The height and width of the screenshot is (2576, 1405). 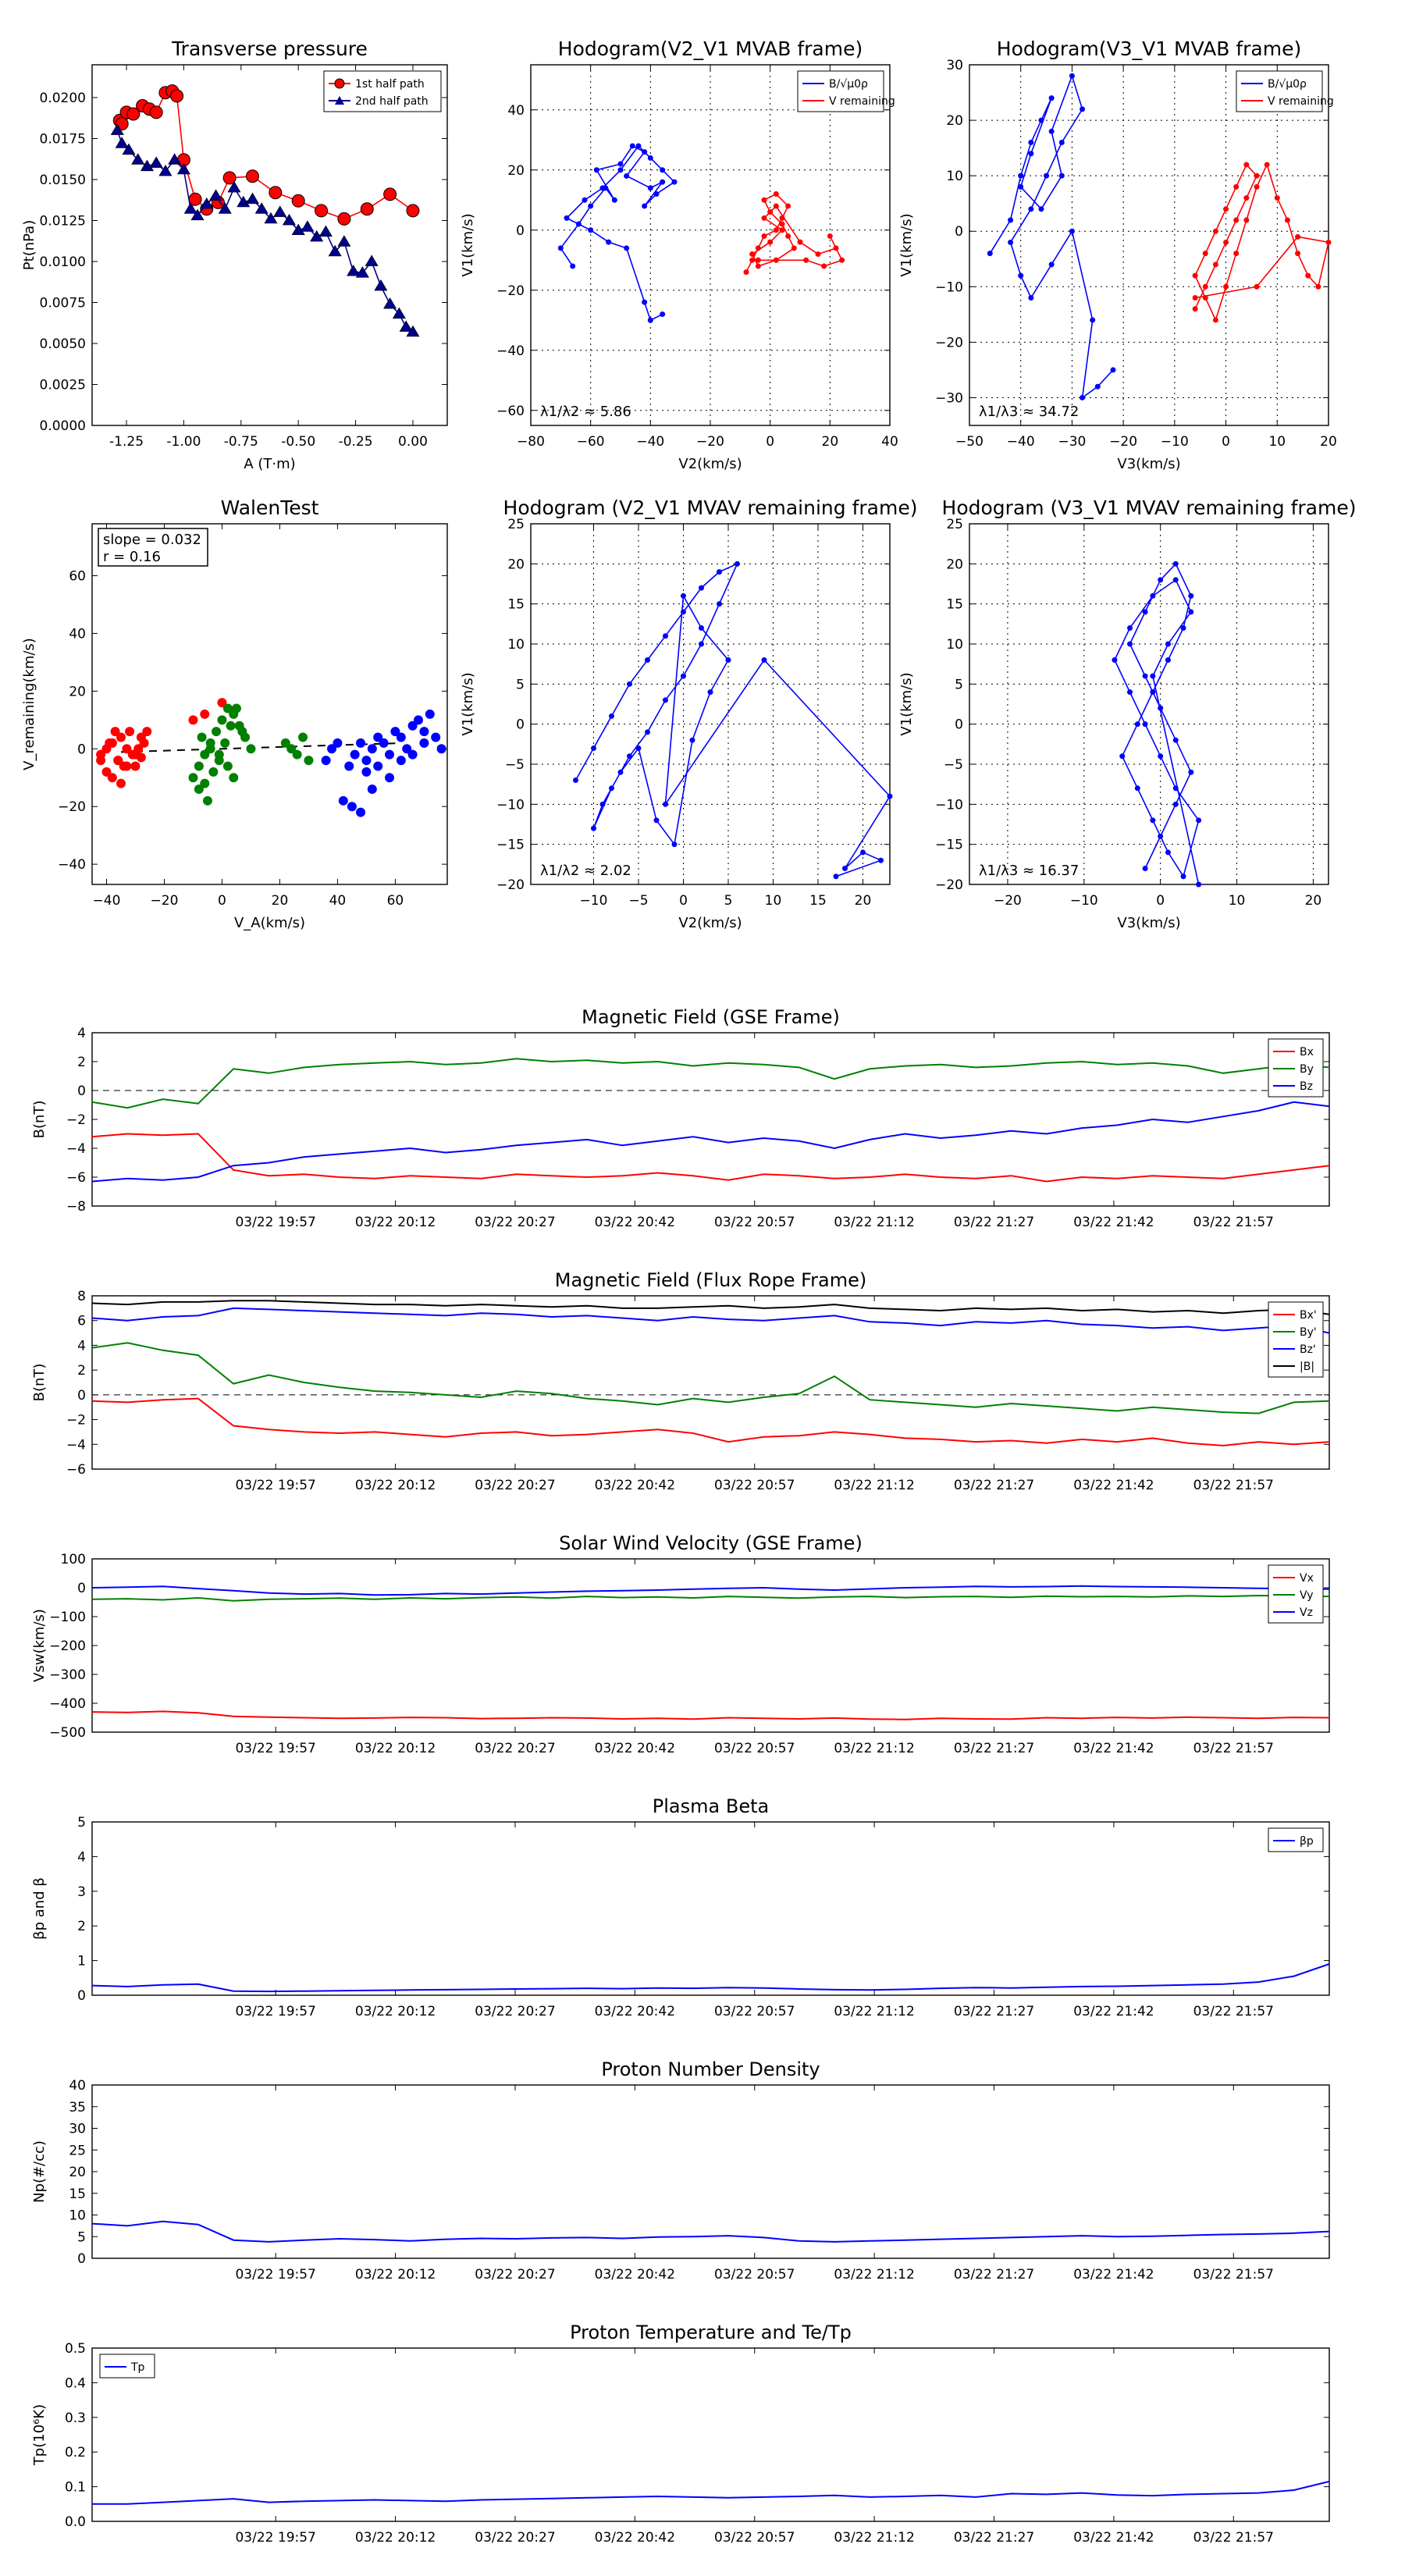 What do you see at coordinates (68, 1704) in the screenshot?
I see `y-tick-label: −400` at bounding box center [68, 1704].